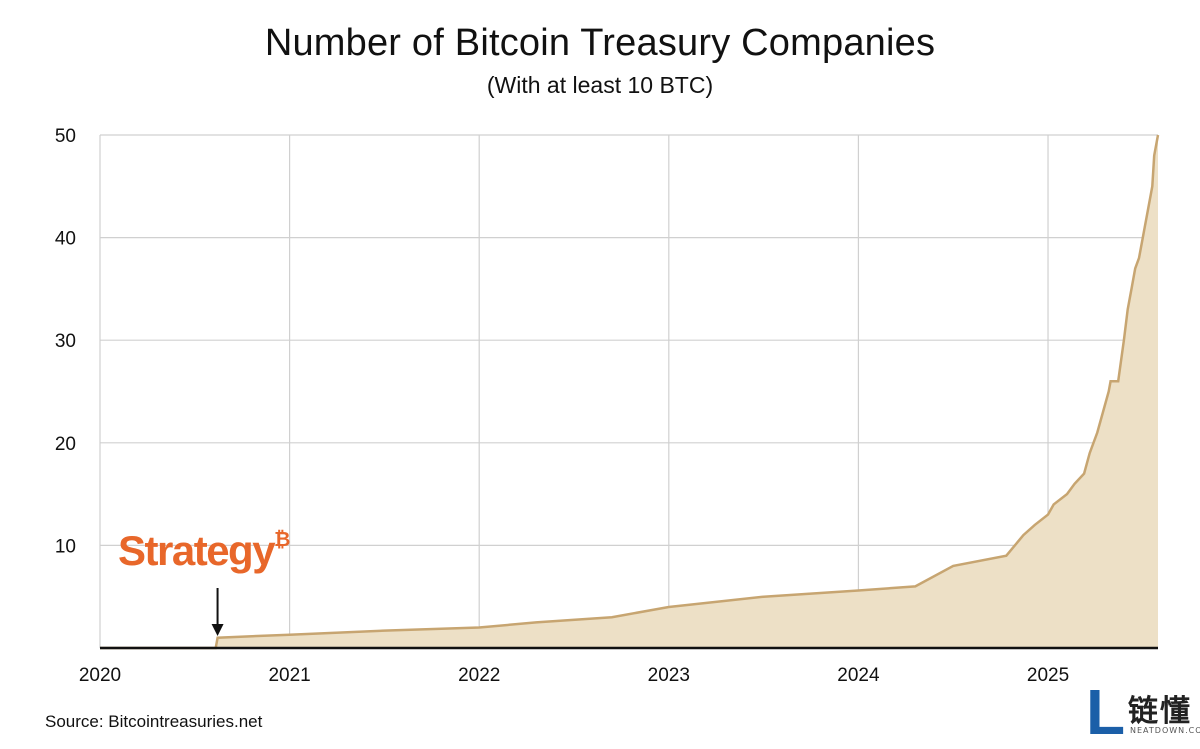  Describe the element at coordinates (1165, 730) in the screenshot. I see `watermark-english: NEATDOWN.COM` at that location.